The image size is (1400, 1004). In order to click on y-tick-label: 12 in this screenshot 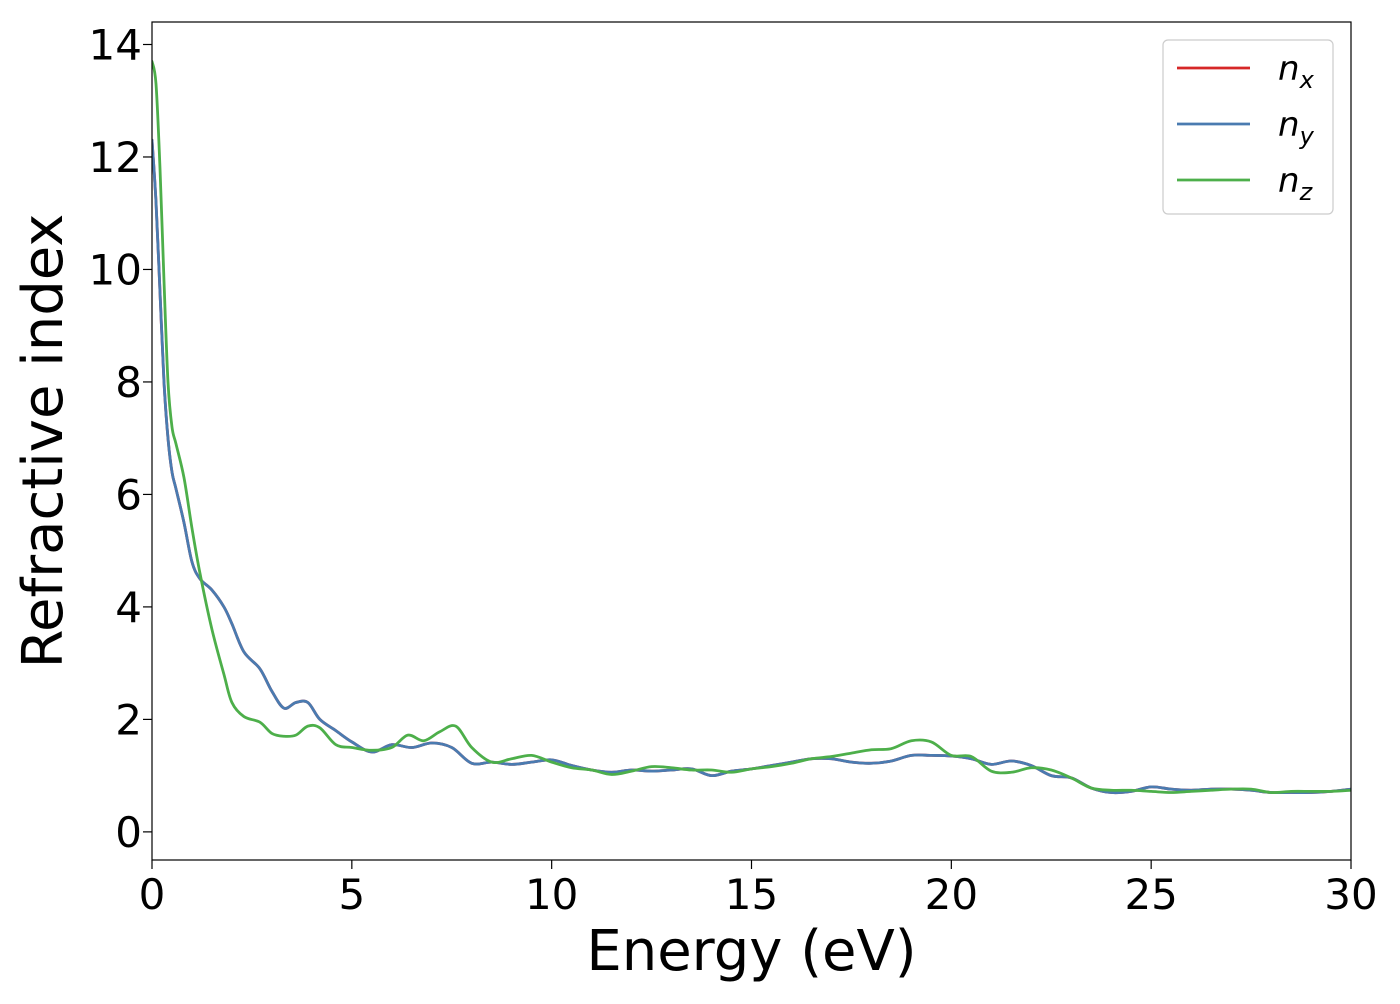, I will do `click(115, 157)`.